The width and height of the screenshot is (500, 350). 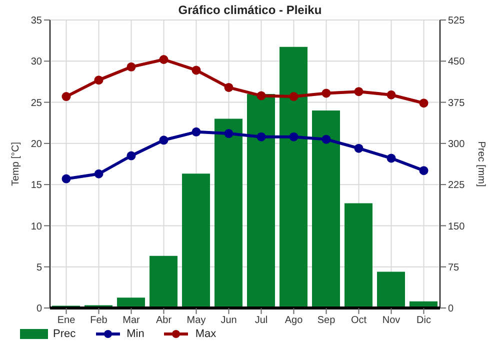 I want to click on x-tick-label: Nov, so click(x=391, y=320).